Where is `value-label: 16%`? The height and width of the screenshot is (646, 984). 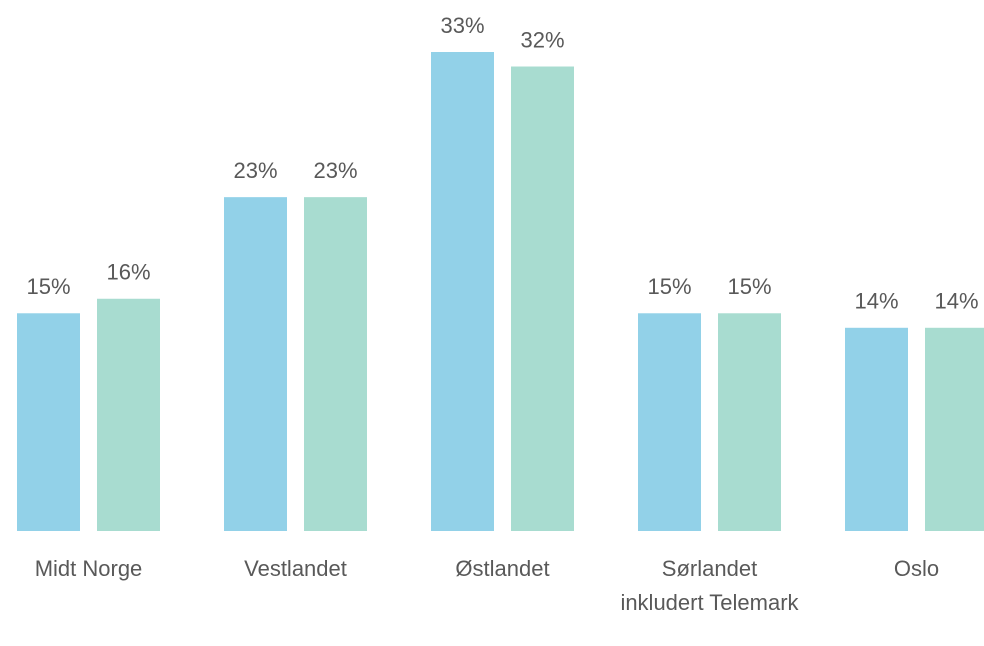 value-label: 16% is located at coordinates (128, 272).